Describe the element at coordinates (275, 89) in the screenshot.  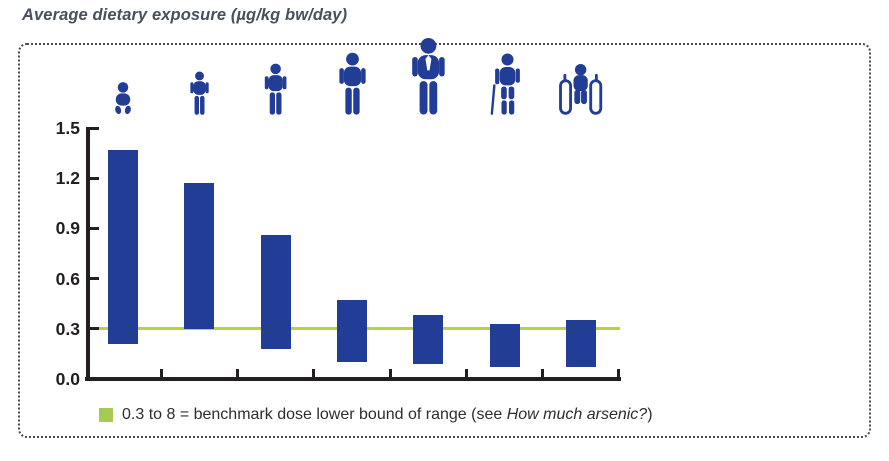
I see `child-icon` at that location.